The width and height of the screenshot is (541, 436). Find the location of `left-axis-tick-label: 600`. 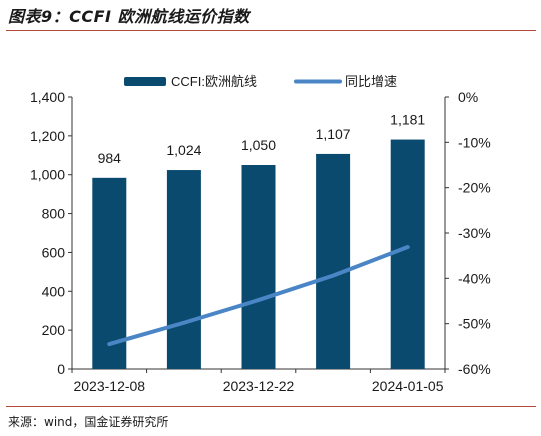

left-axis-tick-label: 600 is located at coordinates (54, 252).